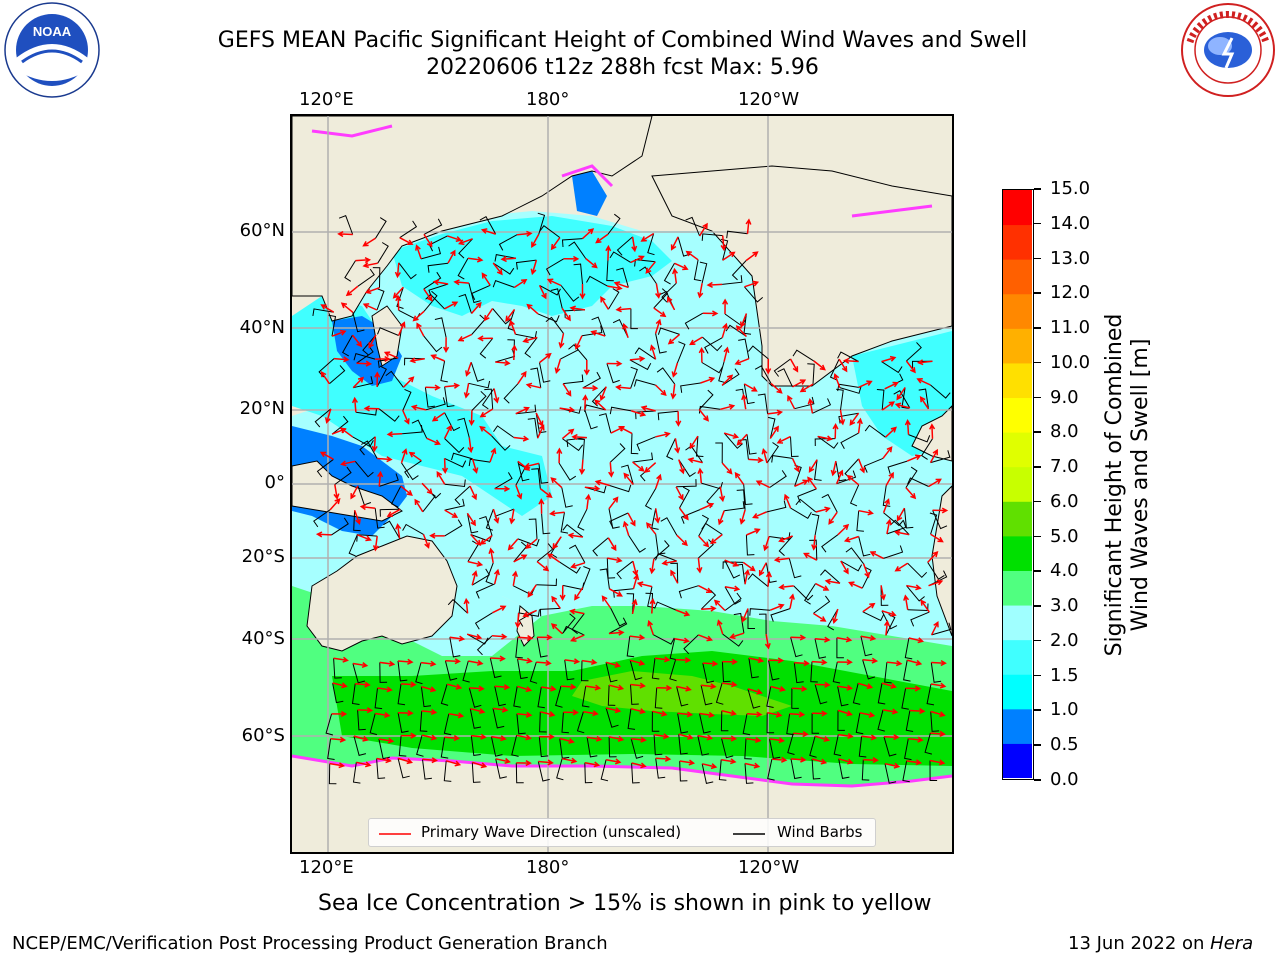  I want to click on footer-machine: Hera, so click(1232, 943).